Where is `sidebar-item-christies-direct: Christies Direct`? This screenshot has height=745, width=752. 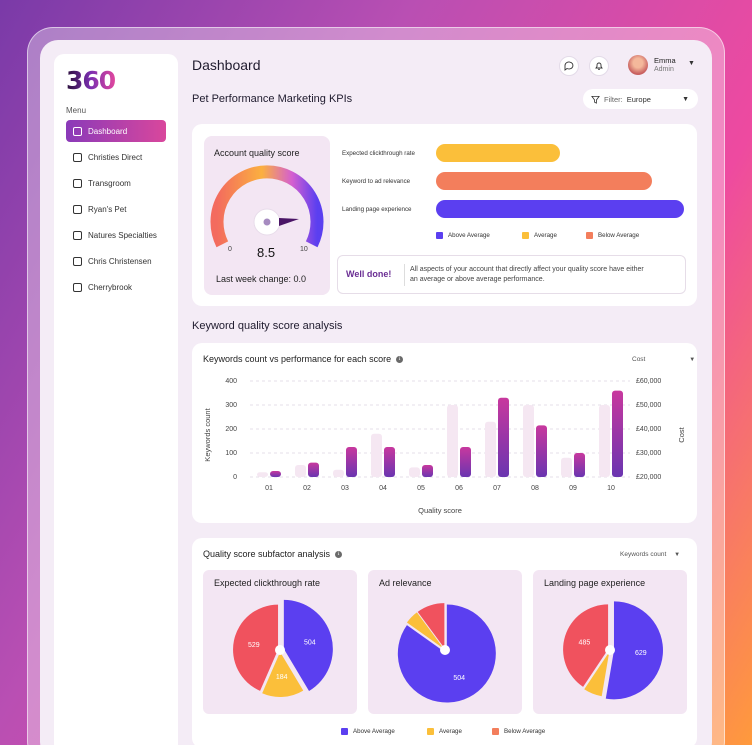
sidebar-item-christies-direct: Christies Direct is located at coordinates (116, 157).